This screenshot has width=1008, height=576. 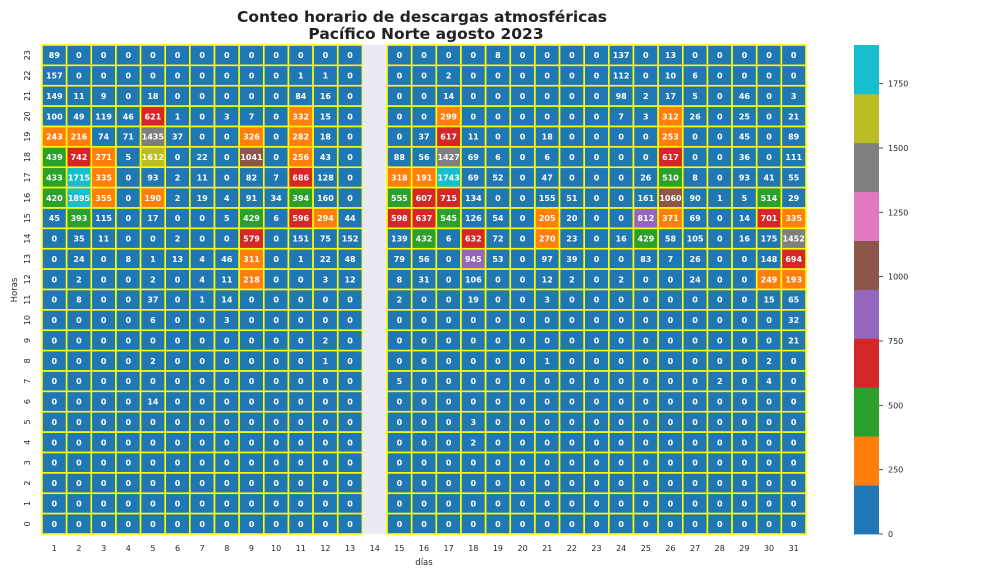 What do you see at coordinates (720, 524) in the screenshot?
I see `cell-label-d28-h0: 0` at bounding box center [720, 524].